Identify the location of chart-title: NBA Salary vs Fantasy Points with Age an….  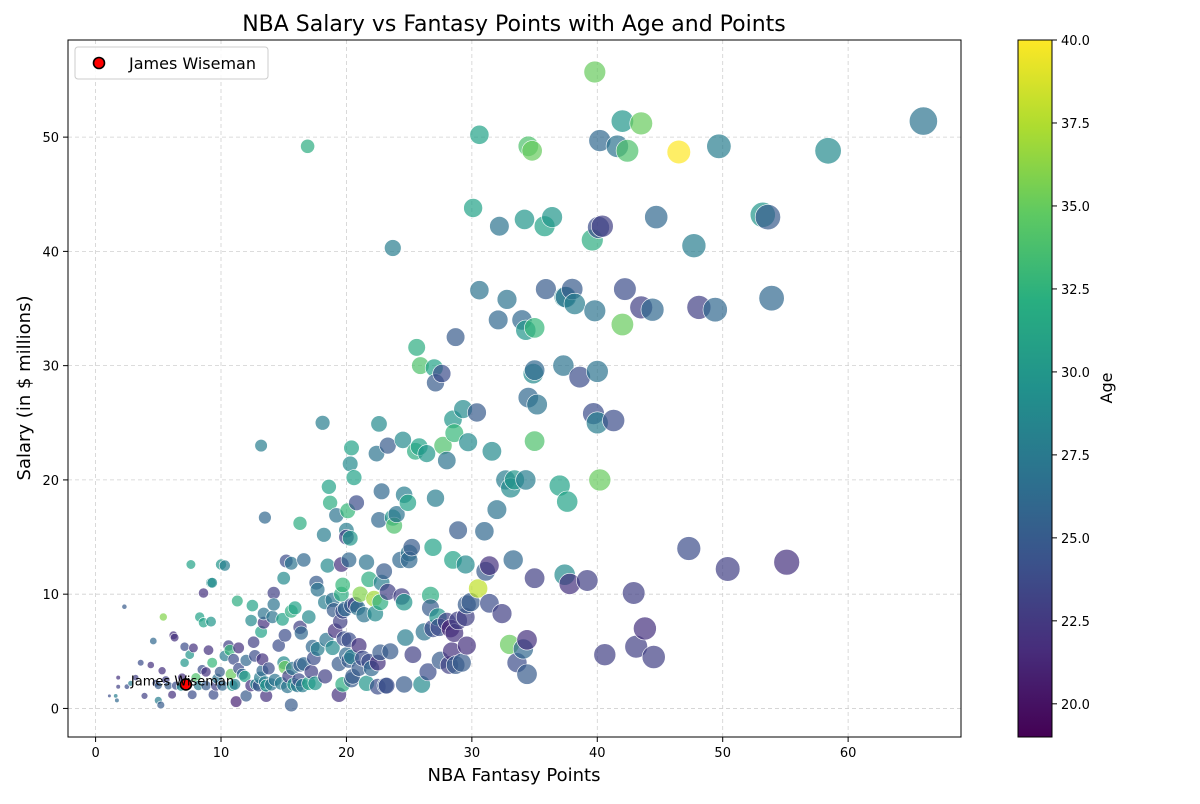
(514, 24).